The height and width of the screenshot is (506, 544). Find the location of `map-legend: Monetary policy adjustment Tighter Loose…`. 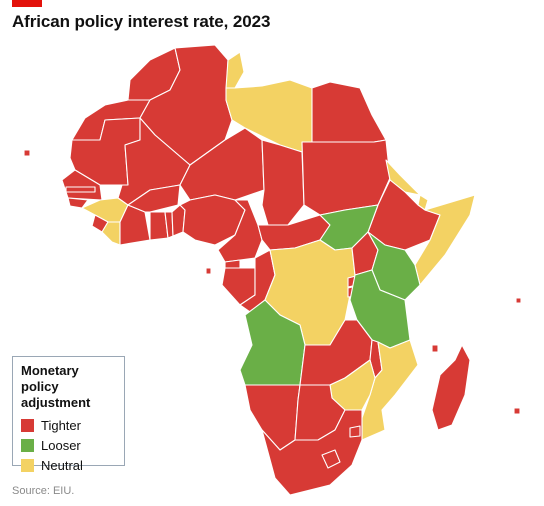

map-legend: Monetary policy adjustment Tighter Loose… is located at coordinates (68, 414).